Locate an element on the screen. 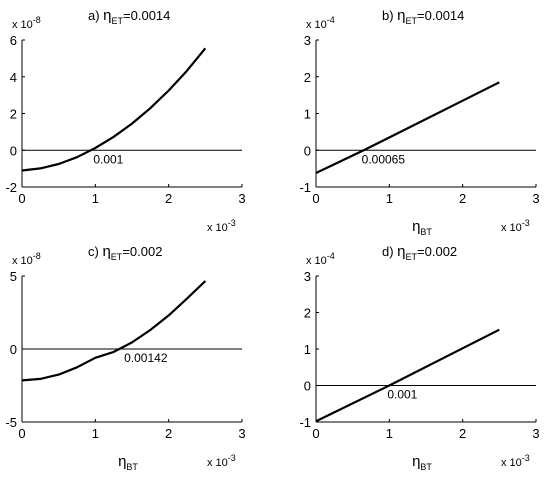 This screenshot has height=483, width=550. panel-title: d) ηET=0.002 is located at coordinates (419, 252).